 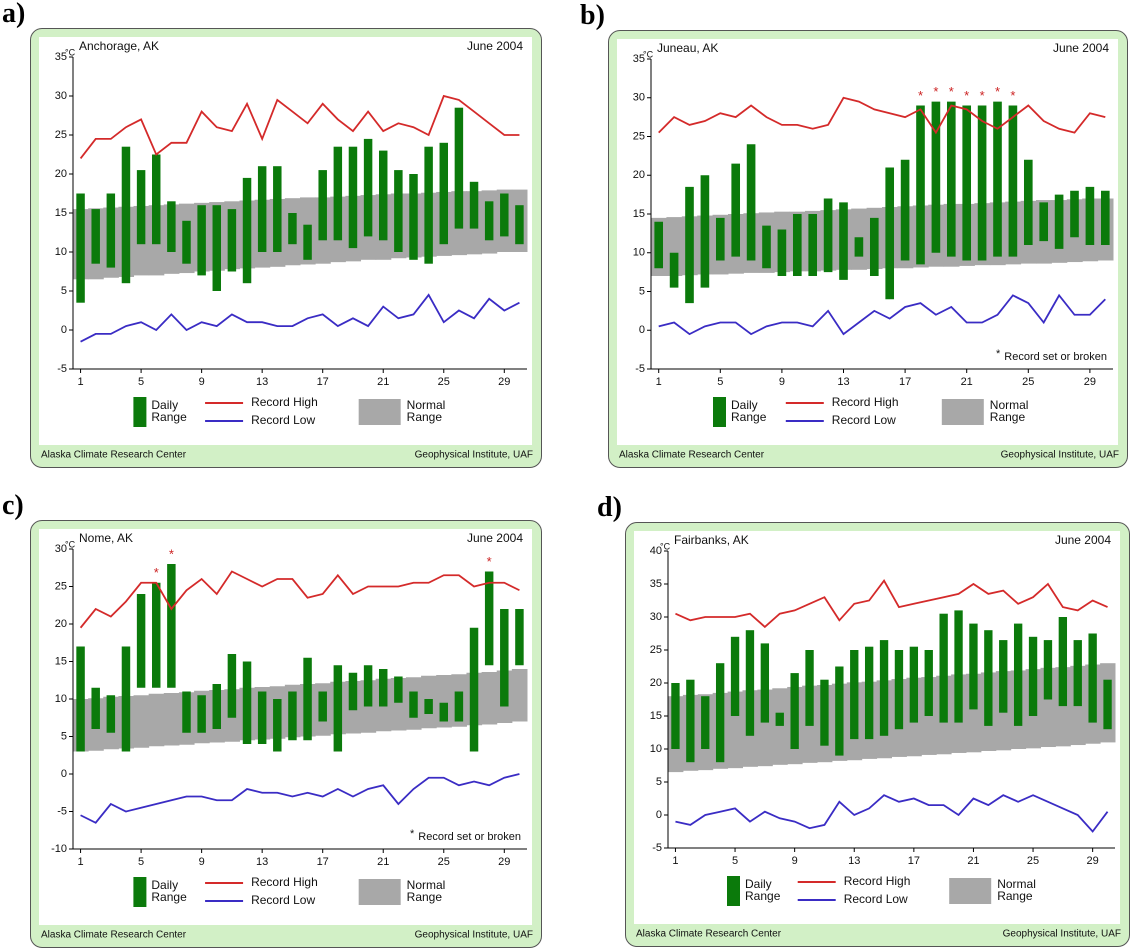 I want to click on y-tick-label: 5, so click(x=64, y=291).